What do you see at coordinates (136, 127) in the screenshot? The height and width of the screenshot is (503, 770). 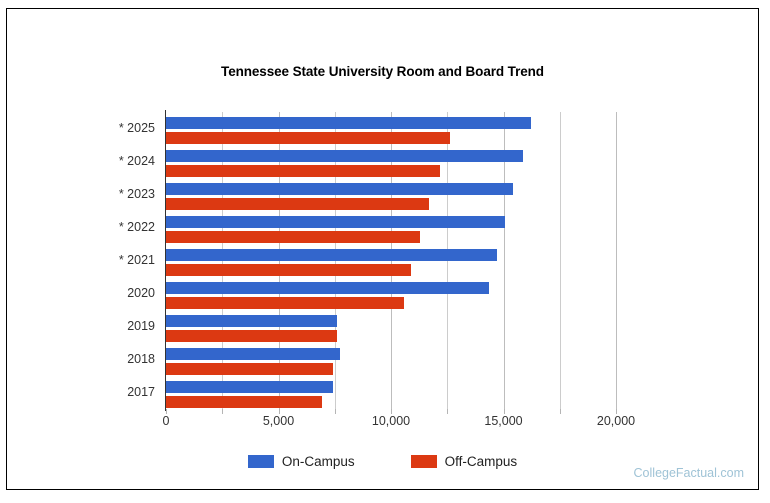 I see `y-axis-tick-label: * 2025` at bounding box center [136, 127].